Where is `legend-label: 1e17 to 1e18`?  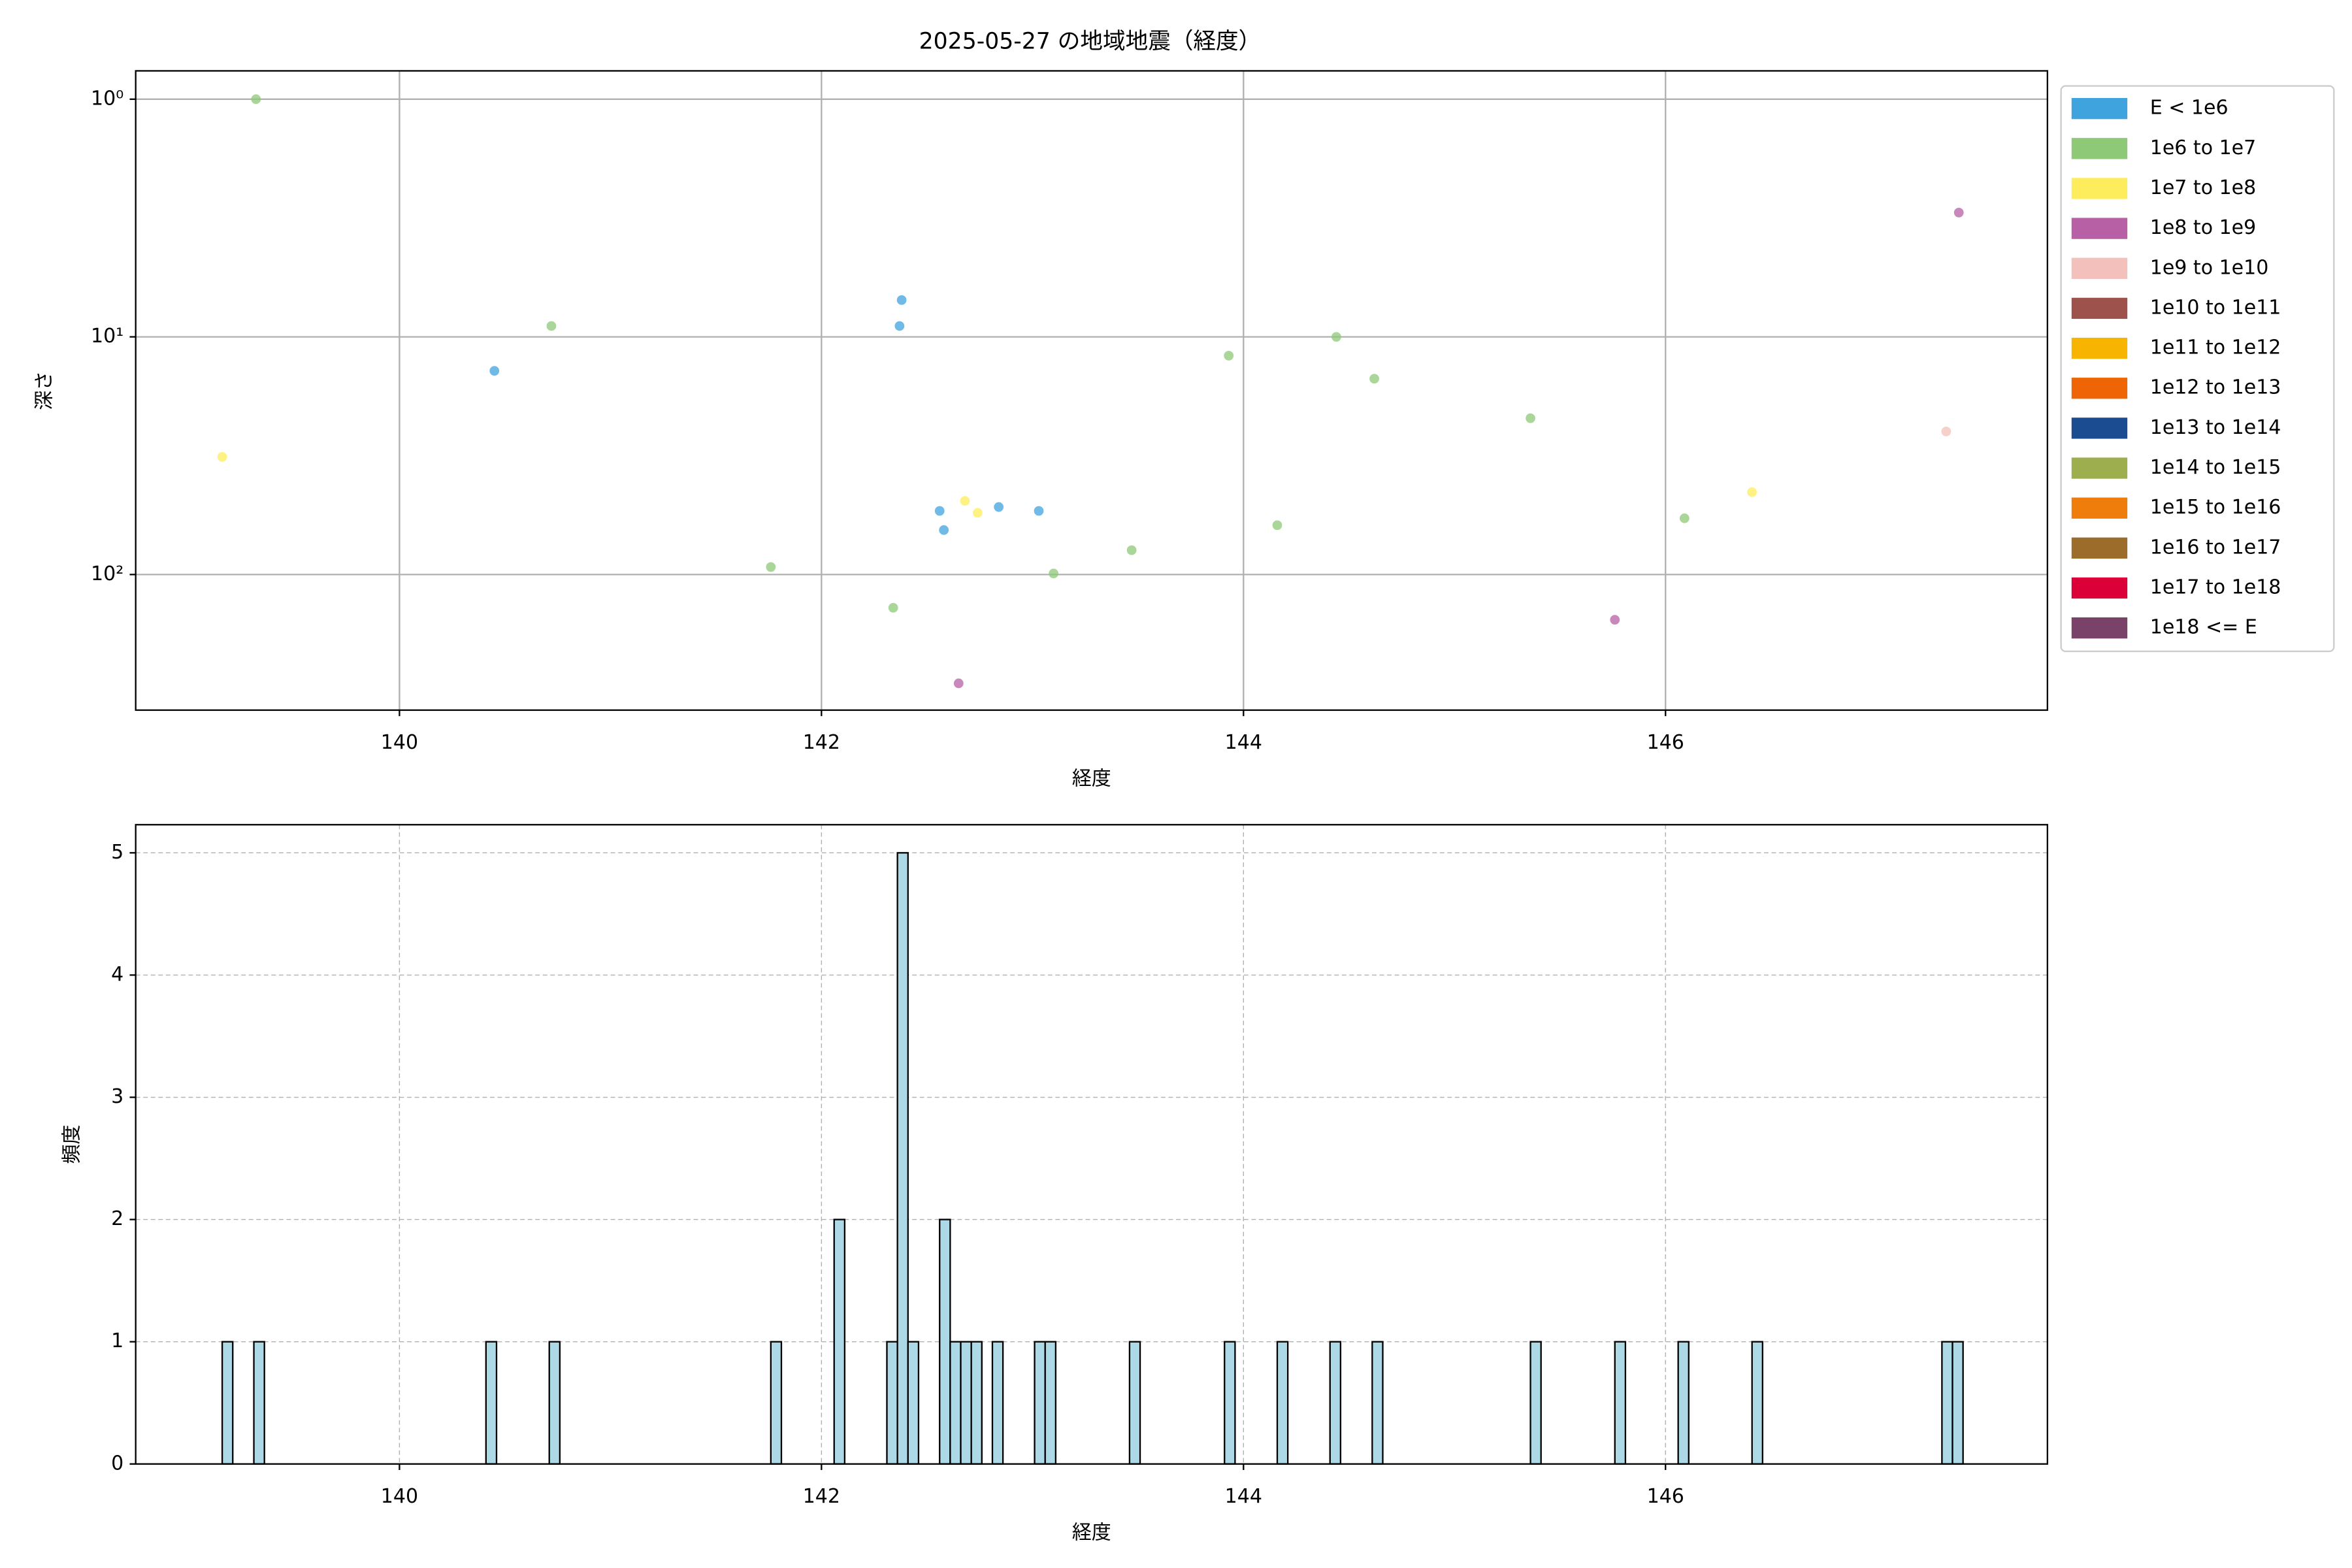 legend-label: 1e17 to 1e18 is located at coordinates (2215, 587).